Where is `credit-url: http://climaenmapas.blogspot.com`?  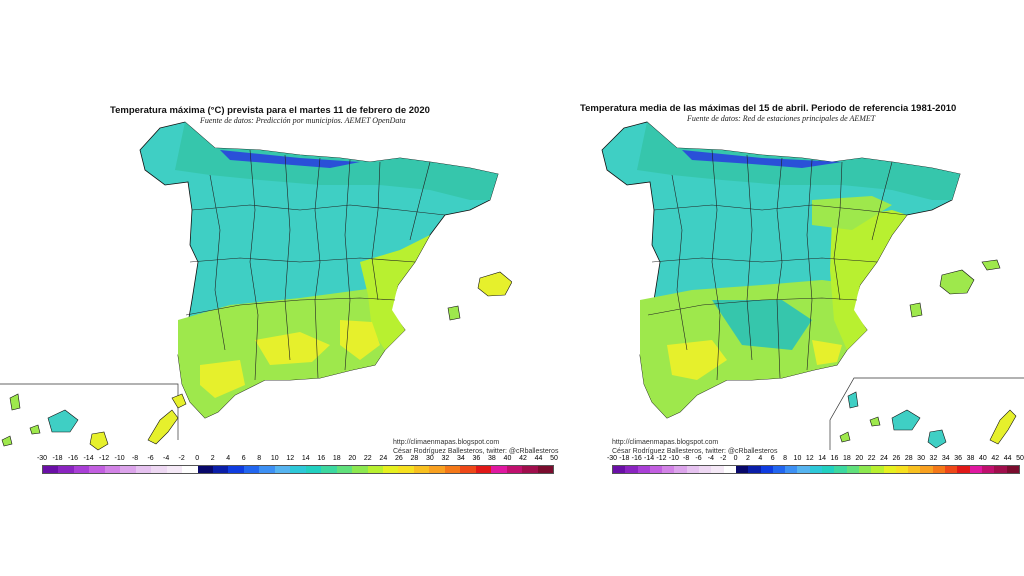 credit-url: http://climaenmapas.blogspot.com is located at coordinates (665, 442).